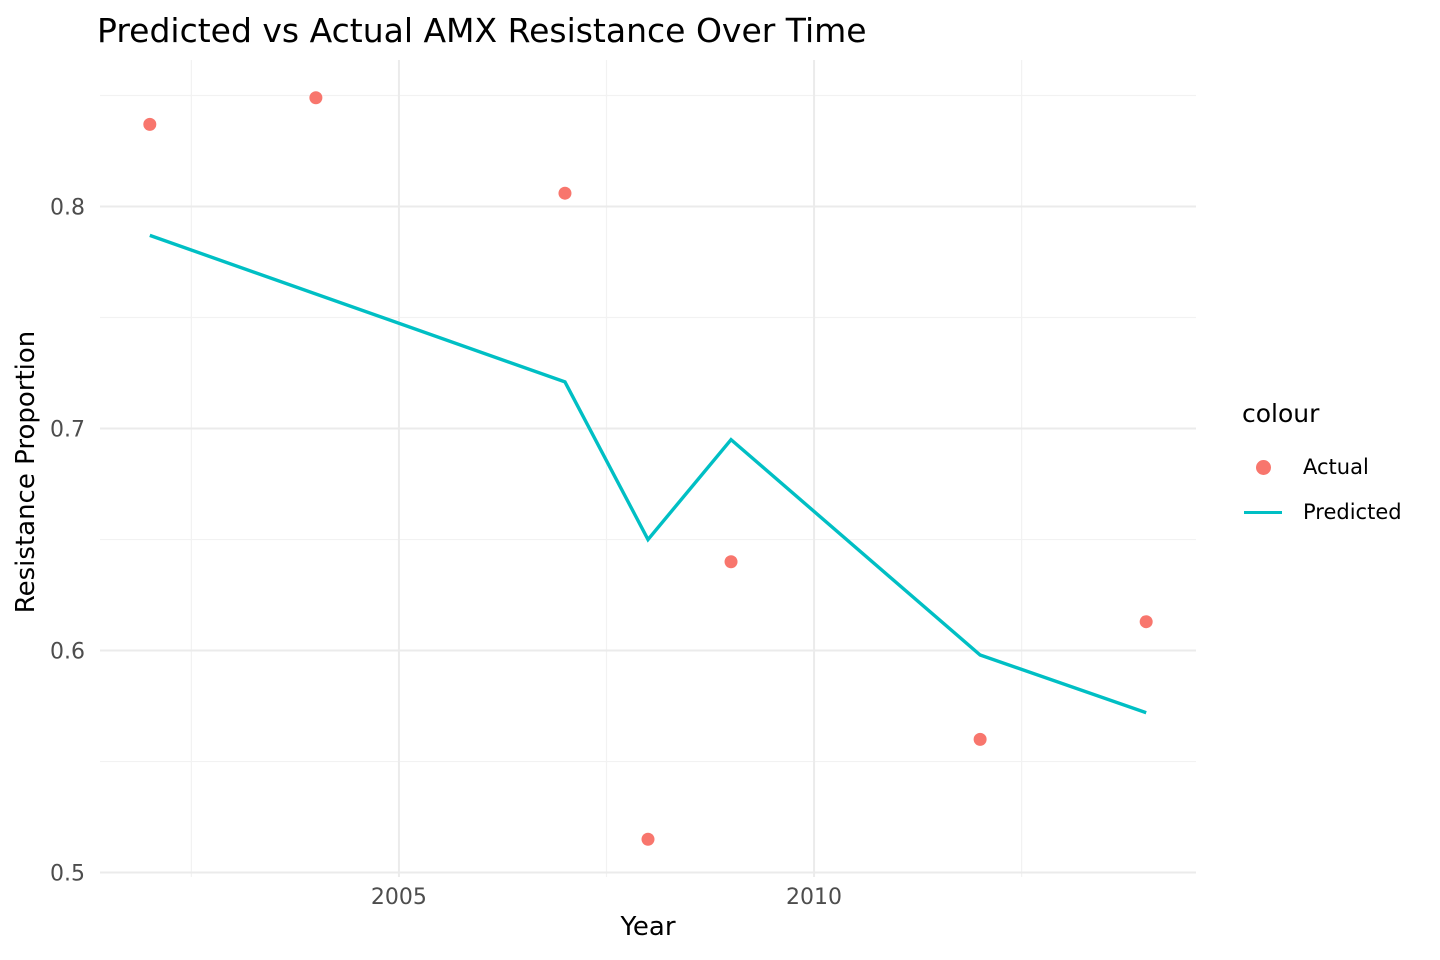 The image size is (1440, 960). I want to click on predicted-line-key-icon, so click(1263, 512).